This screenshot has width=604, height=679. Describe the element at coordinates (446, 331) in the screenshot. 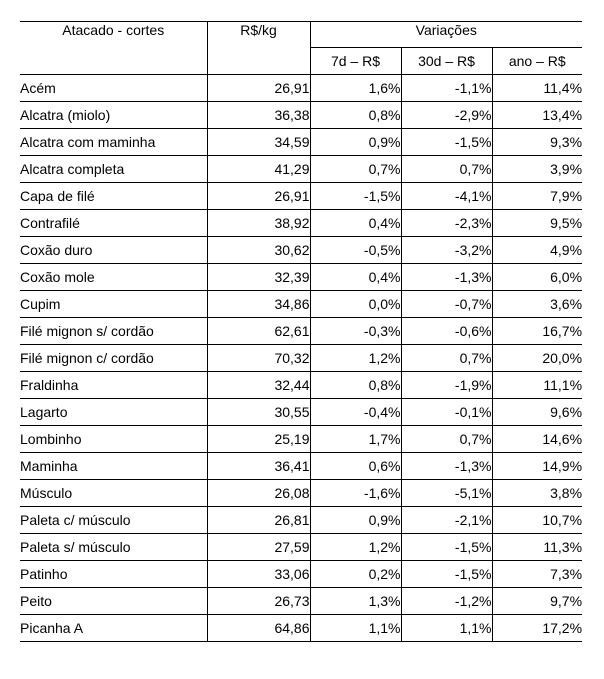

I see `cell-30d: -0,6%` at that location.